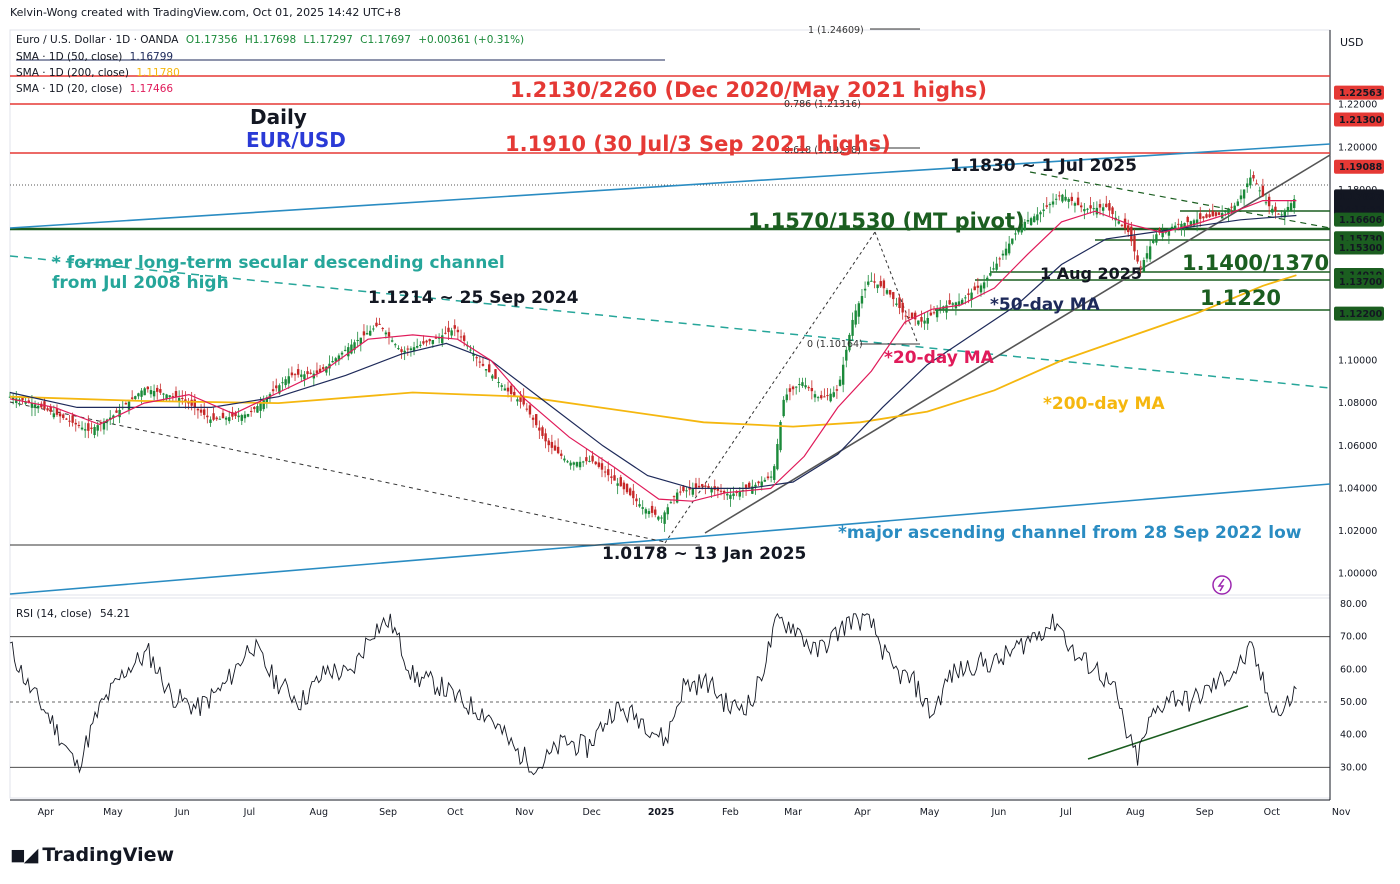 The width and height of the screenshot is (1400, 884). I want to click on price-tag-label: 1.22563, so click(1360, 93).